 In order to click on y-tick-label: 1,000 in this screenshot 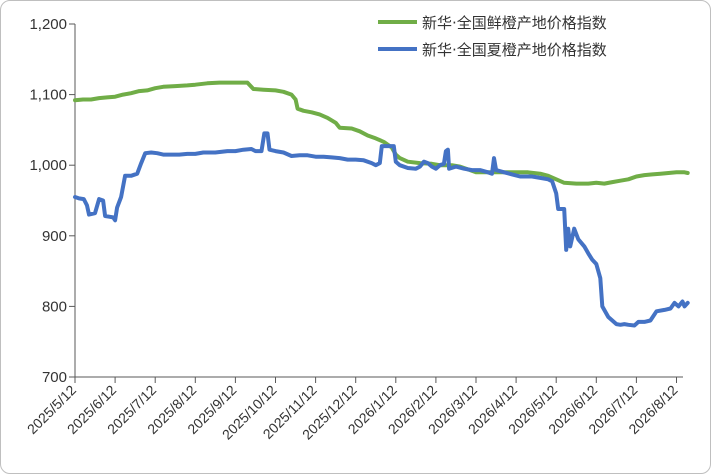, I will do `click(48, 165)`.